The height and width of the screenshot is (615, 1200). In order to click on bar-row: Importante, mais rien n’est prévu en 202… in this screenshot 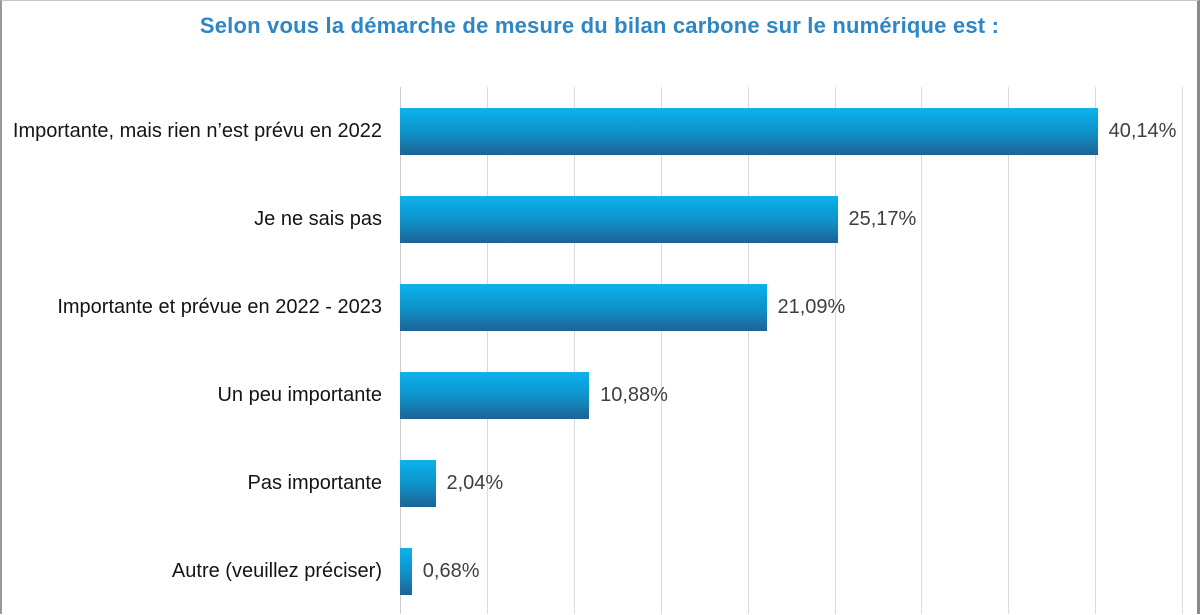, I will do `click(599, 131)`.